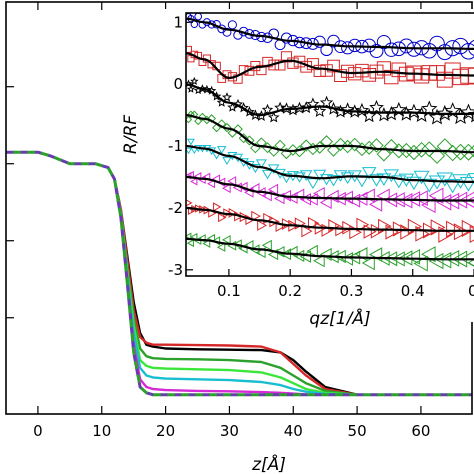 Image resolution: width=474 pixels, height=474 pixels. What do you see at coordinates (175, 270) in the screenshot?
I see `inset-y-tick-label: -3` at bounding box center [175, 270].